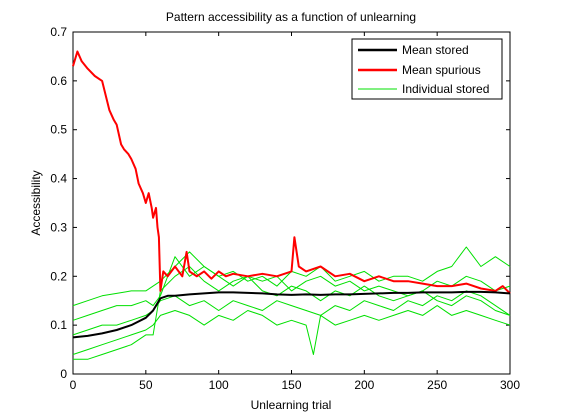  I want to click on y-tick-label-6: 0.6, so click(58, 81).